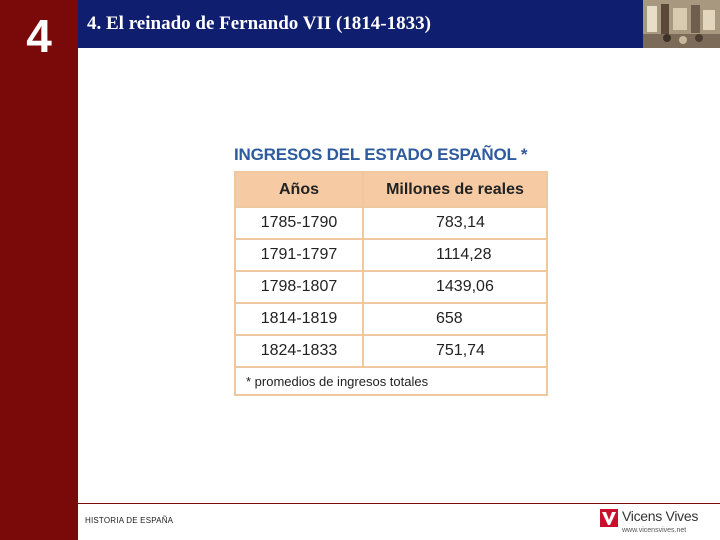 The width and height of the screenshot is (720, 540). Describe the element at coordinates (39, 36) in the screenshot. I see `chapter-number: 4` at that location.